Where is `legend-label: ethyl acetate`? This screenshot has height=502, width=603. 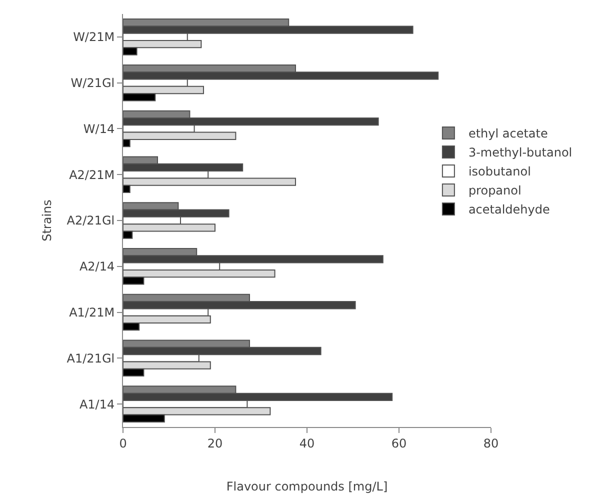
legend-label: ethyl acetate is located at coordinates (508, 133).